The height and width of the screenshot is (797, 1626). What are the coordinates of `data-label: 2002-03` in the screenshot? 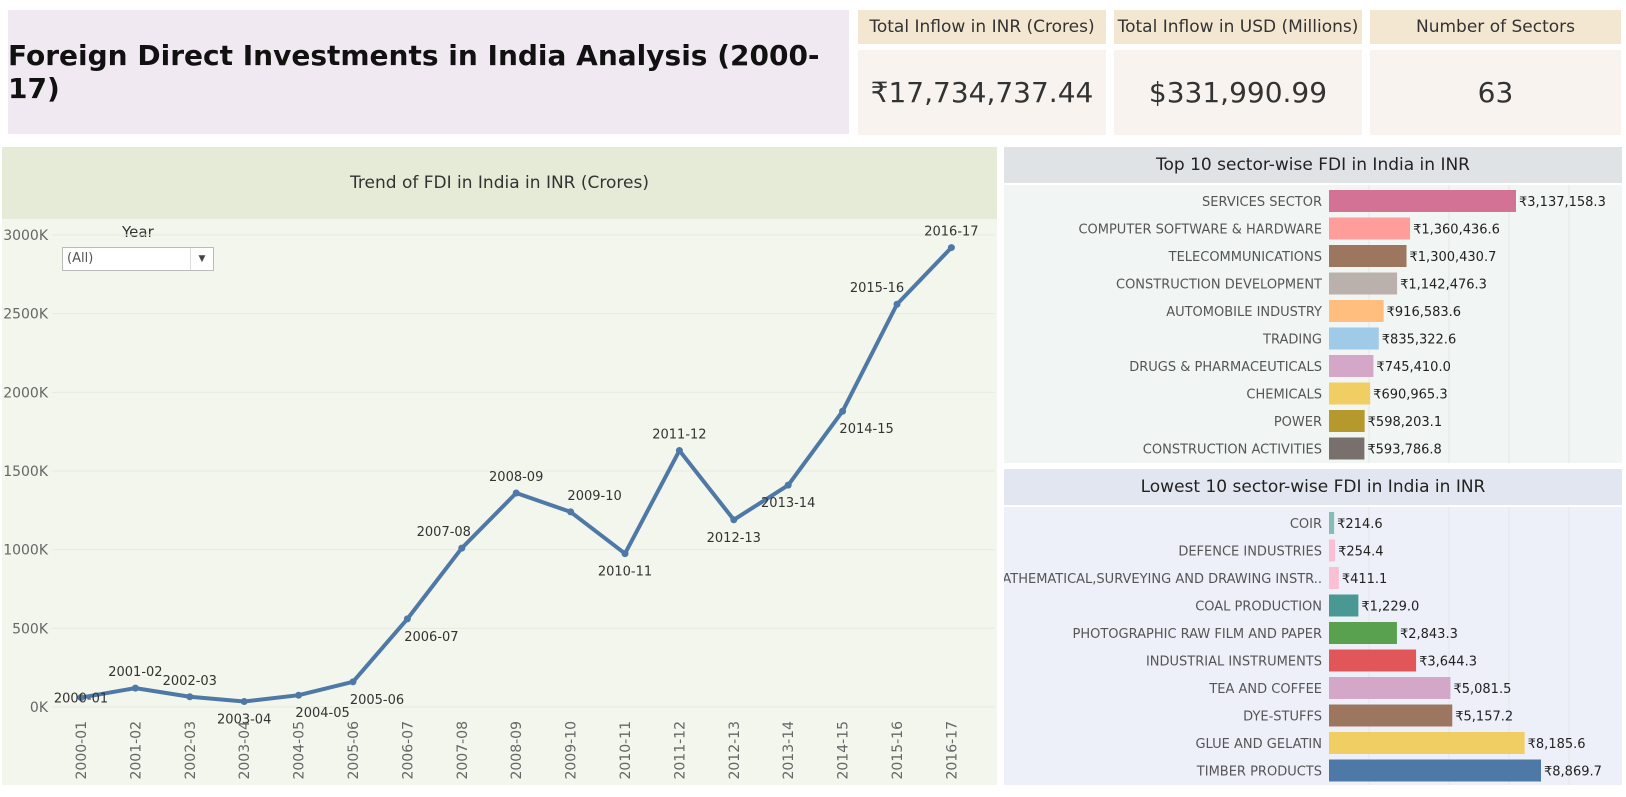 It's located at (190, 681).